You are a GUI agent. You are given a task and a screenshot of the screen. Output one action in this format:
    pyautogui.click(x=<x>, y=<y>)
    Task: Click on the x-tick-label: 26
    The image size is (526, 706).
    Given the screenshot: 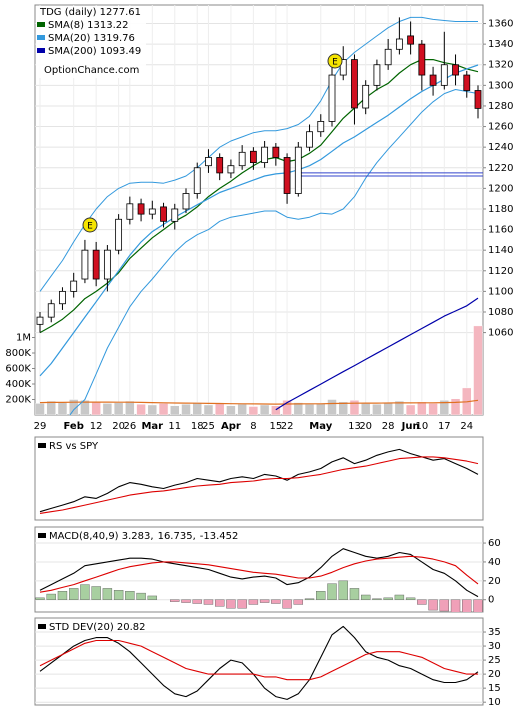 What is the action you would take?
    pyautogui.click(x=129, y=426)
    